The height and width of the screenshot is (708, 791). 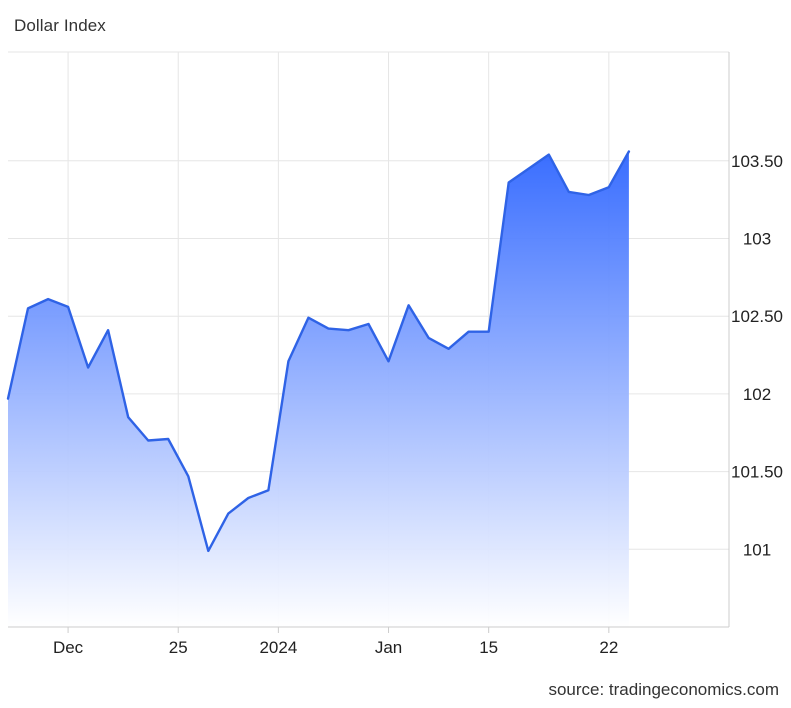 What do you see at coordinates (278, 647) in the screenshot?
I see `x-tick-label: 2024` at bounding box center [278, 647].